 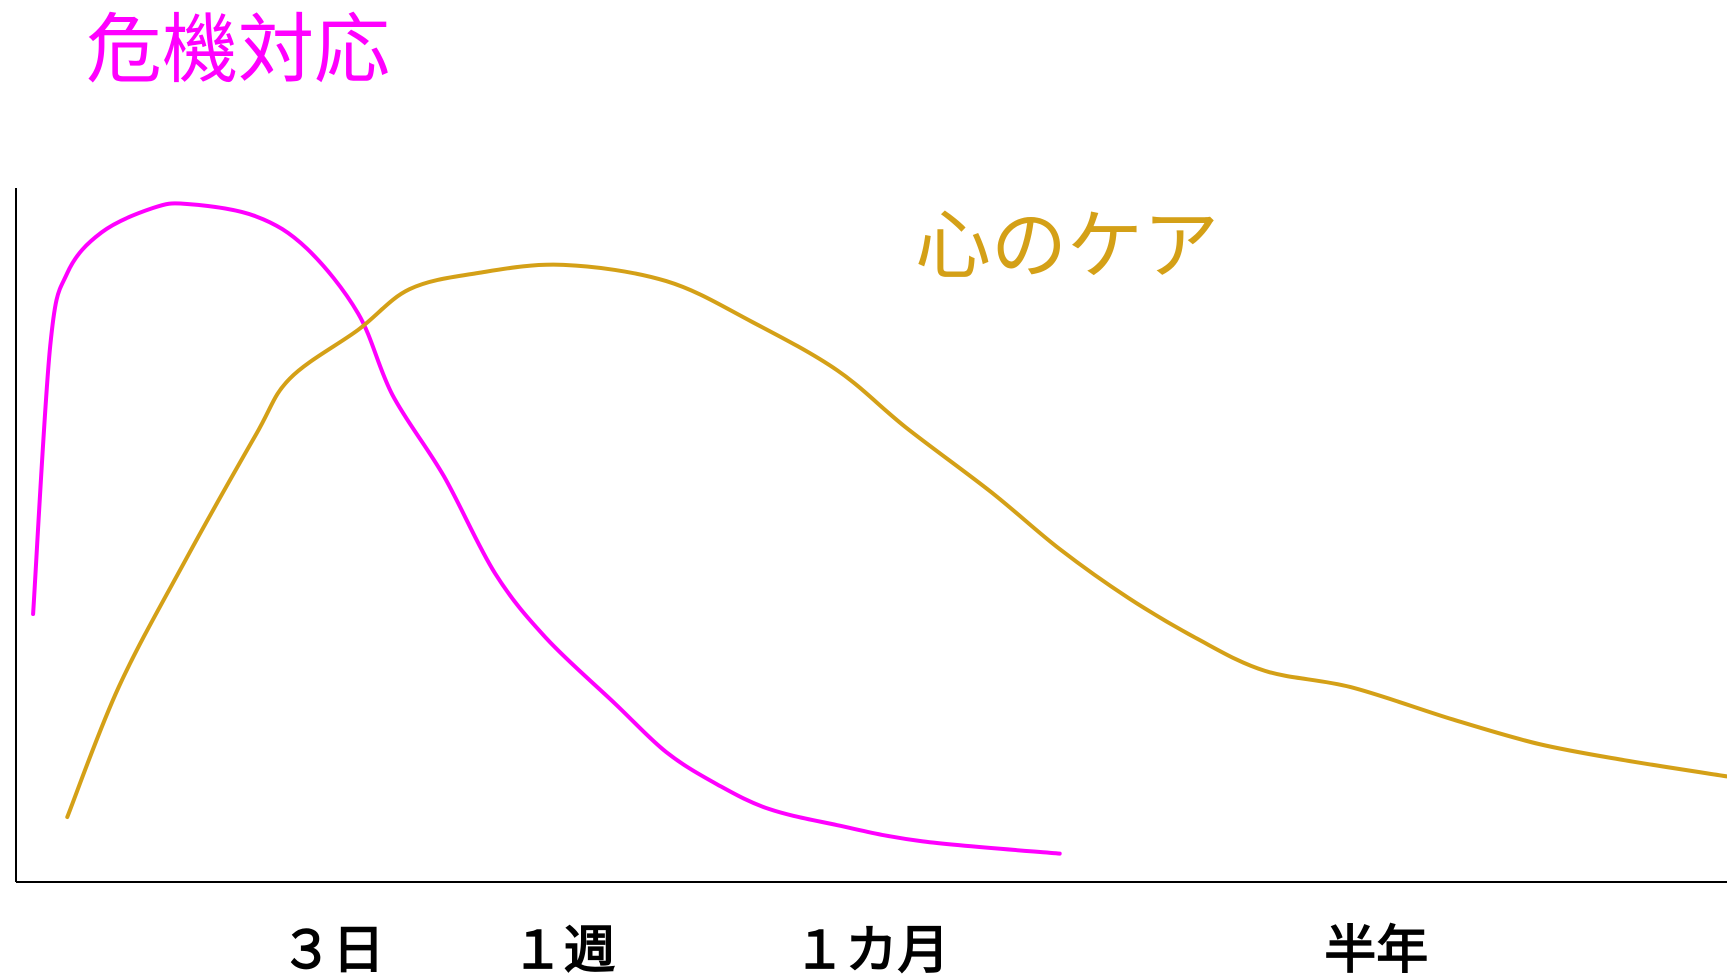 What do you see at coordinates (238, 49) in the screenshot?
I see `series-label-crisis-response: 危機対応` at bounding box center [238, 49].